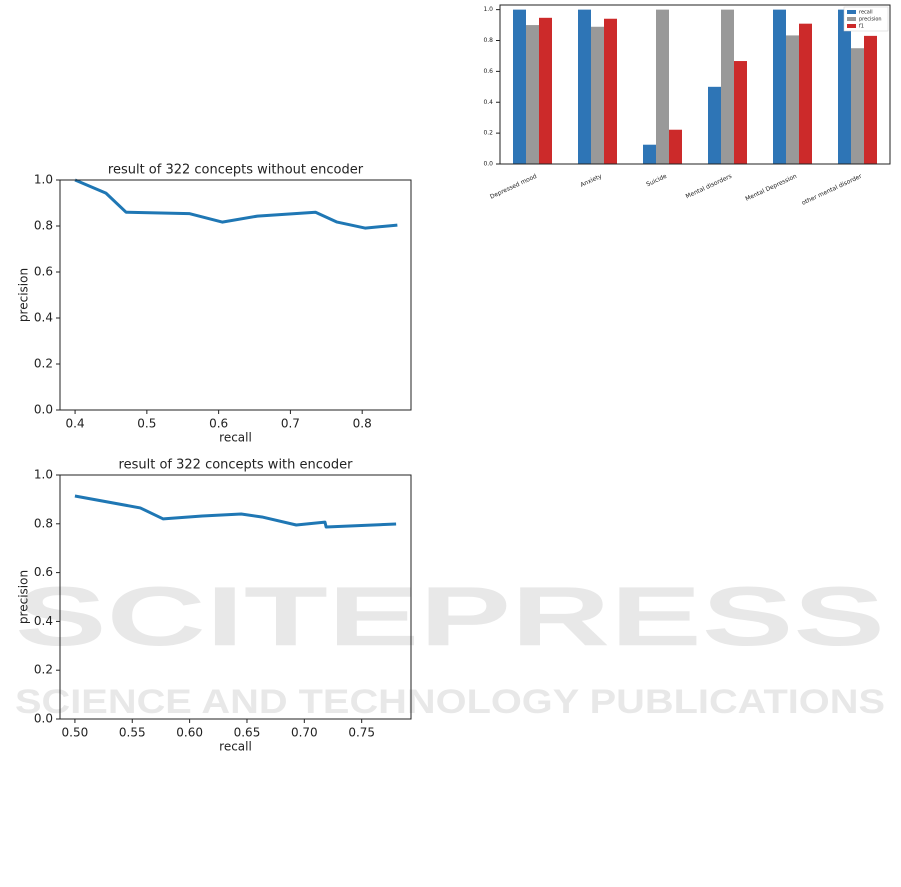 The height and width of the screenshot is (887, 901). I want to click on x-tick-label: 0.7, so click(290, 424).